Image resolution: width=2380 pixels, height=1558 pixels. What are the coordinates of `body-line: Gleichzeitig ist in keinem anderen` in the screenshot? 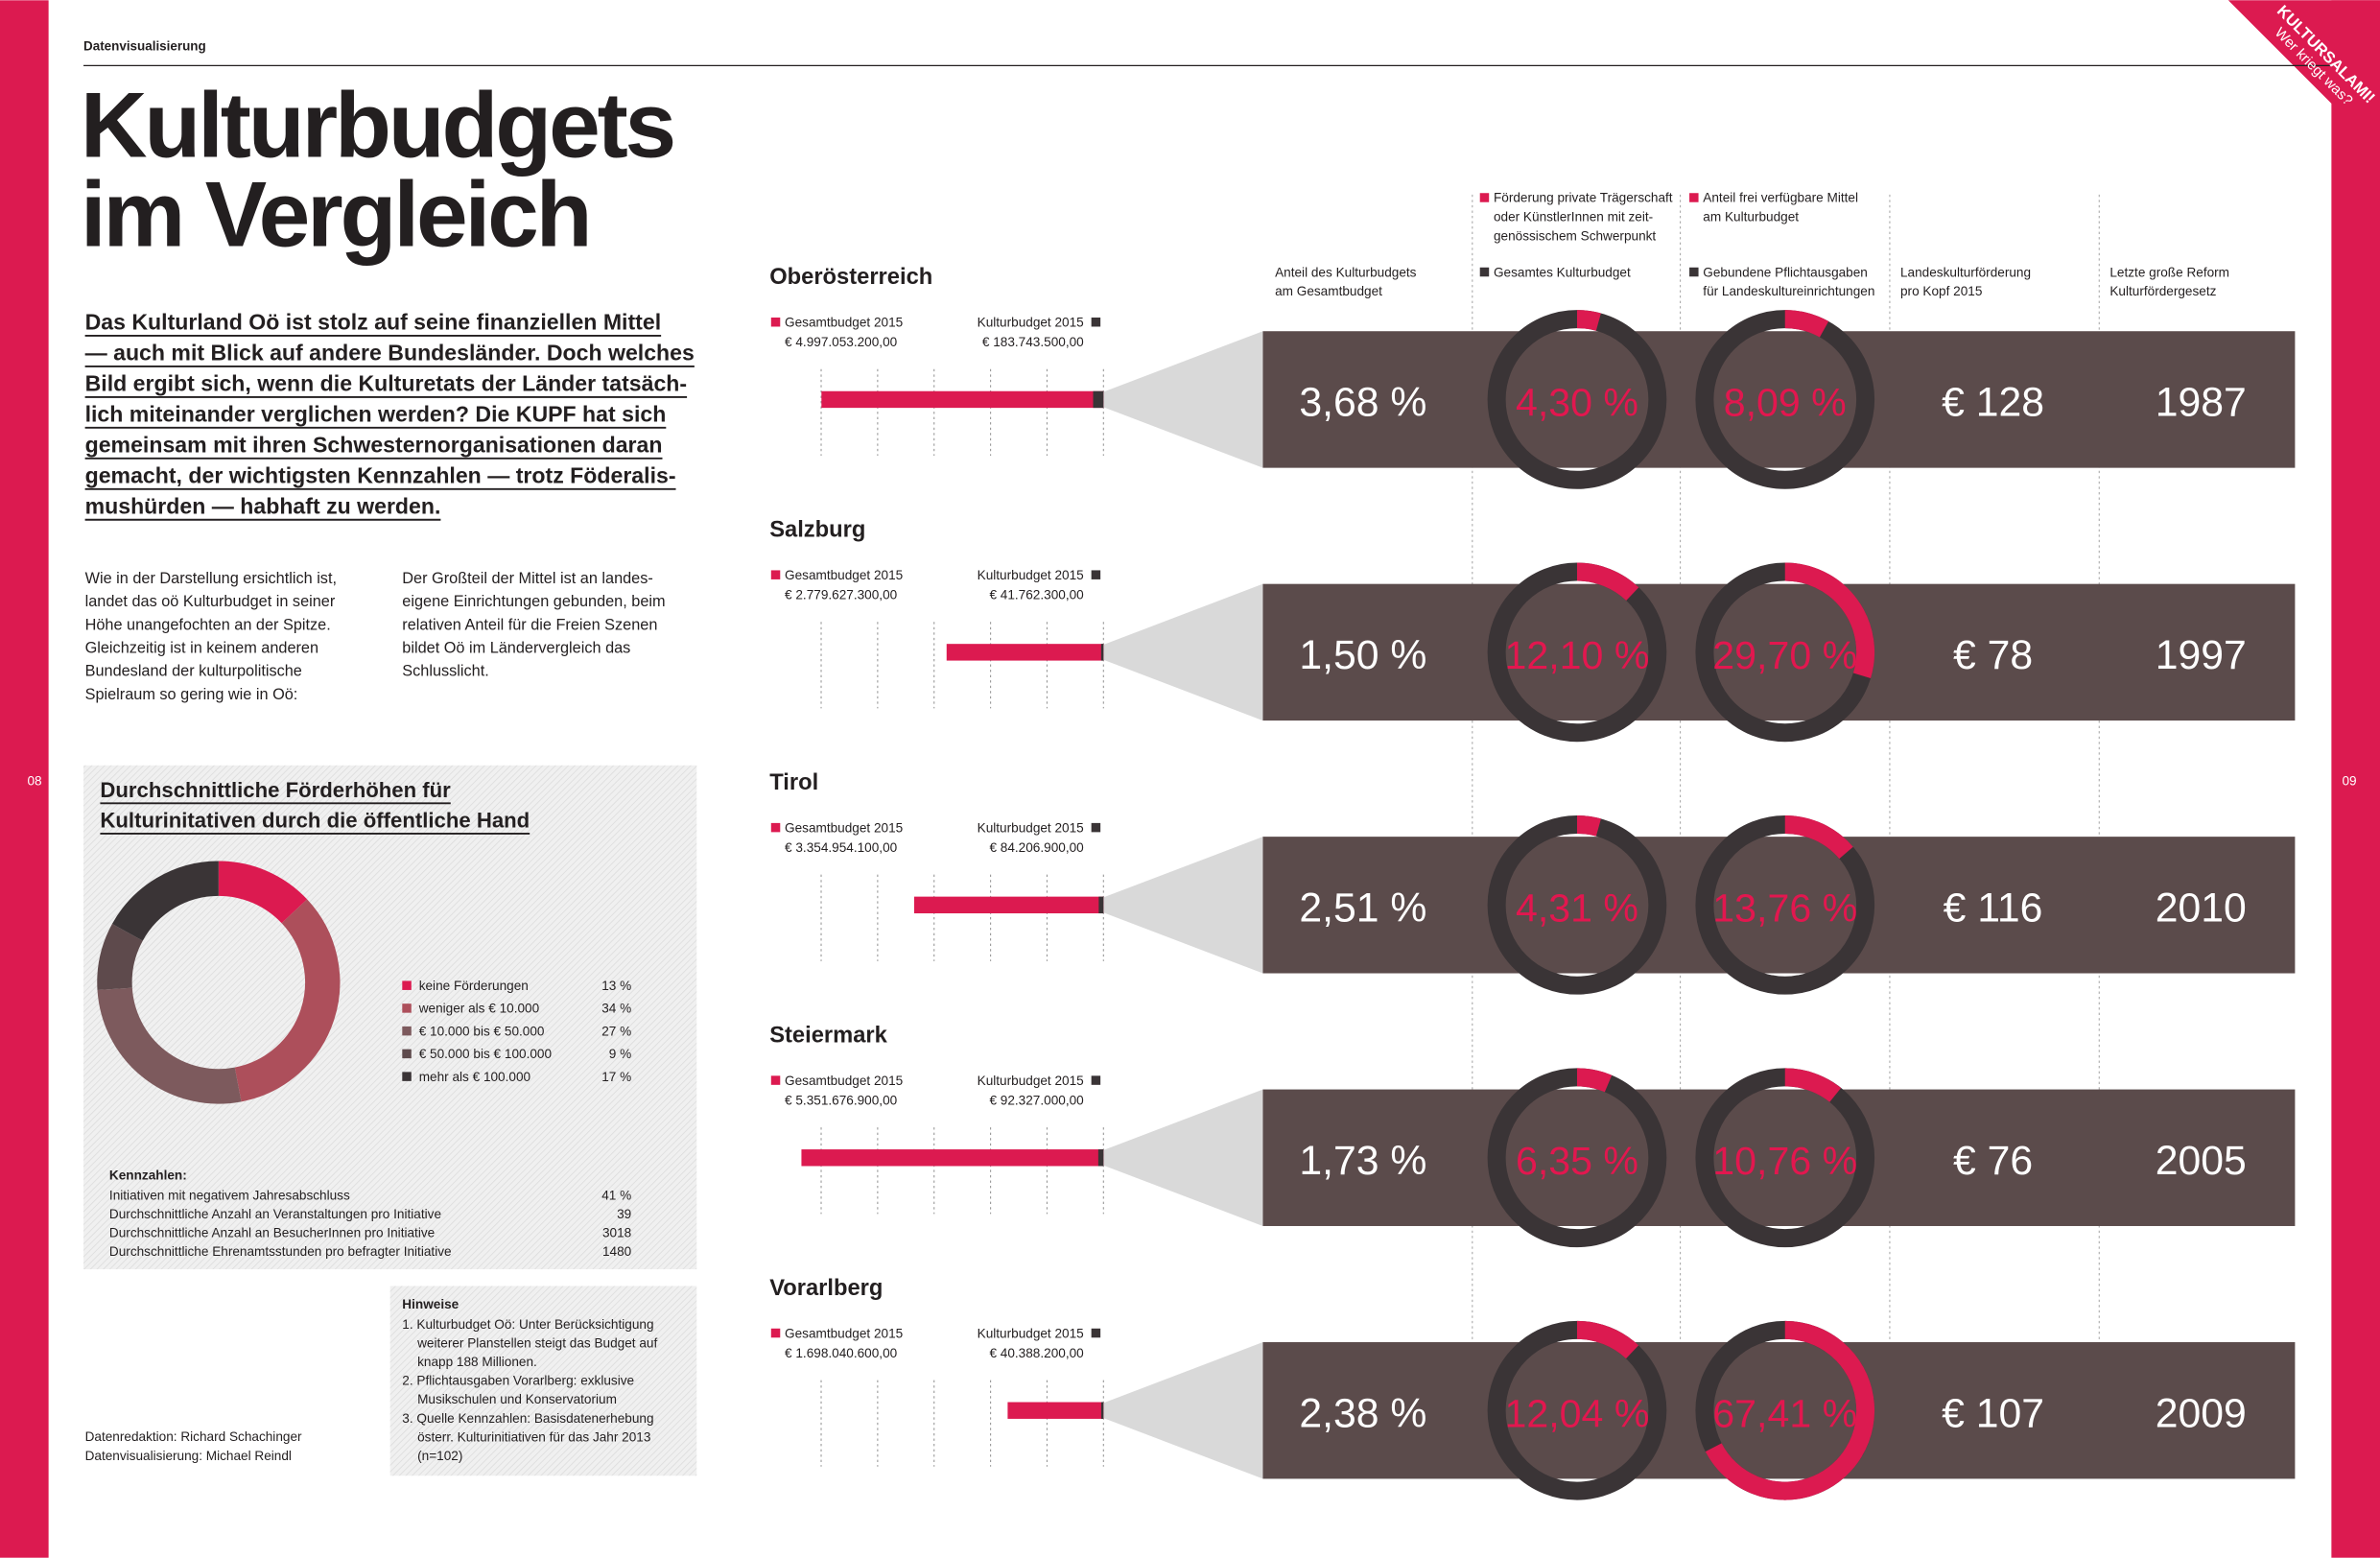 It's located at (202, 648).